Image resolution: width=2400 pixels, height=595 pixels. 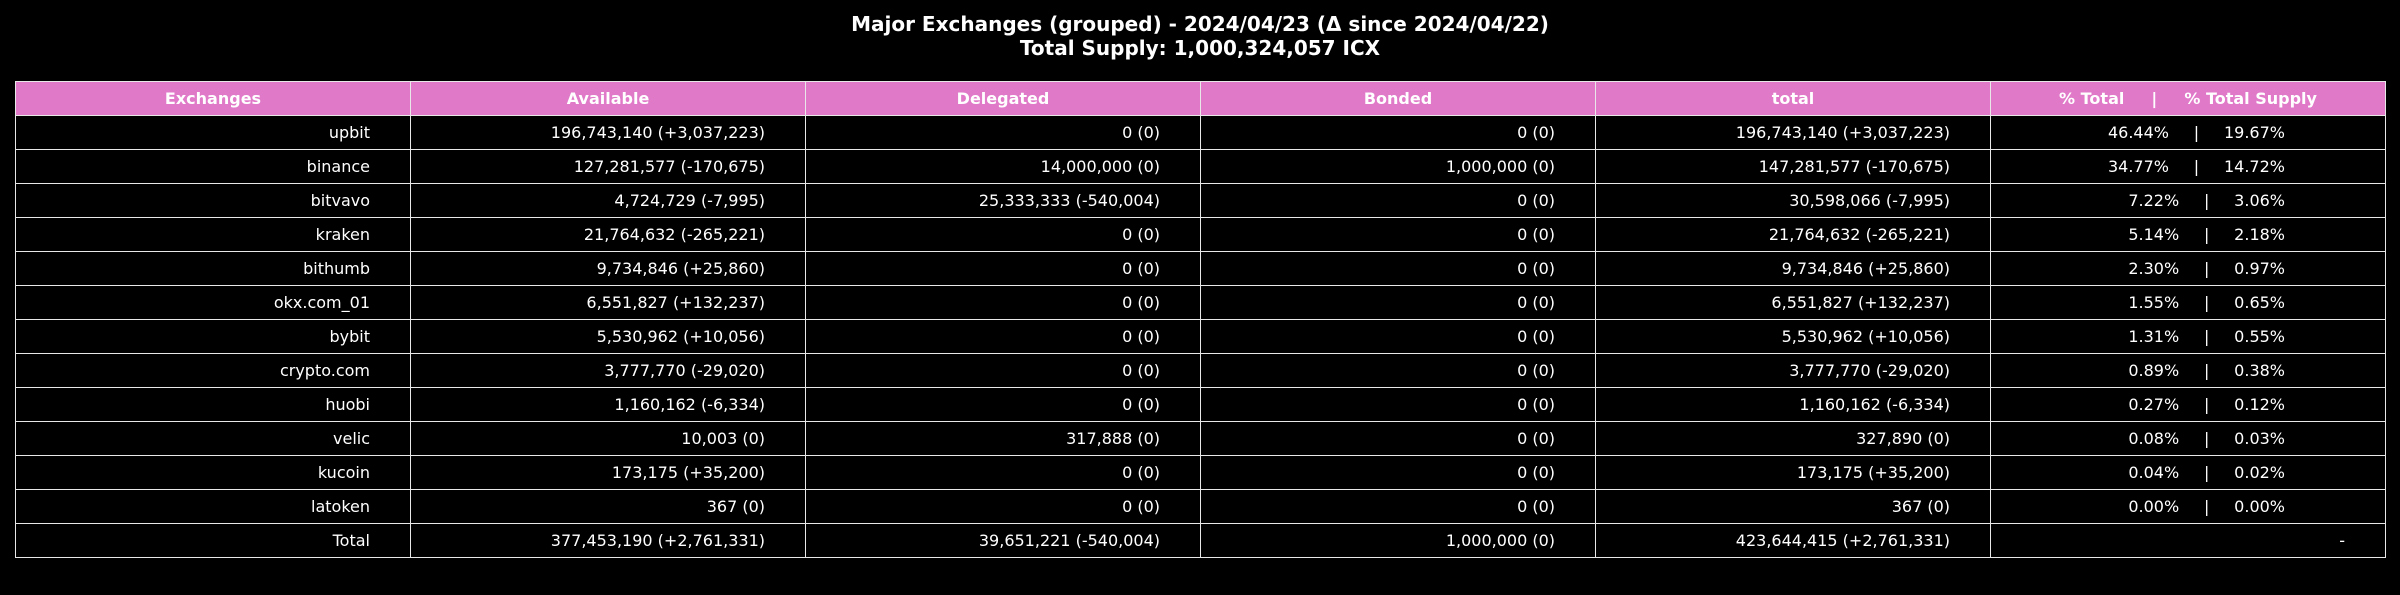 What do you see at coordinates (2259, 404) in the screenshot?
I see `cell-pct-supply: 0.12%` at bounding box center [2259, 404].